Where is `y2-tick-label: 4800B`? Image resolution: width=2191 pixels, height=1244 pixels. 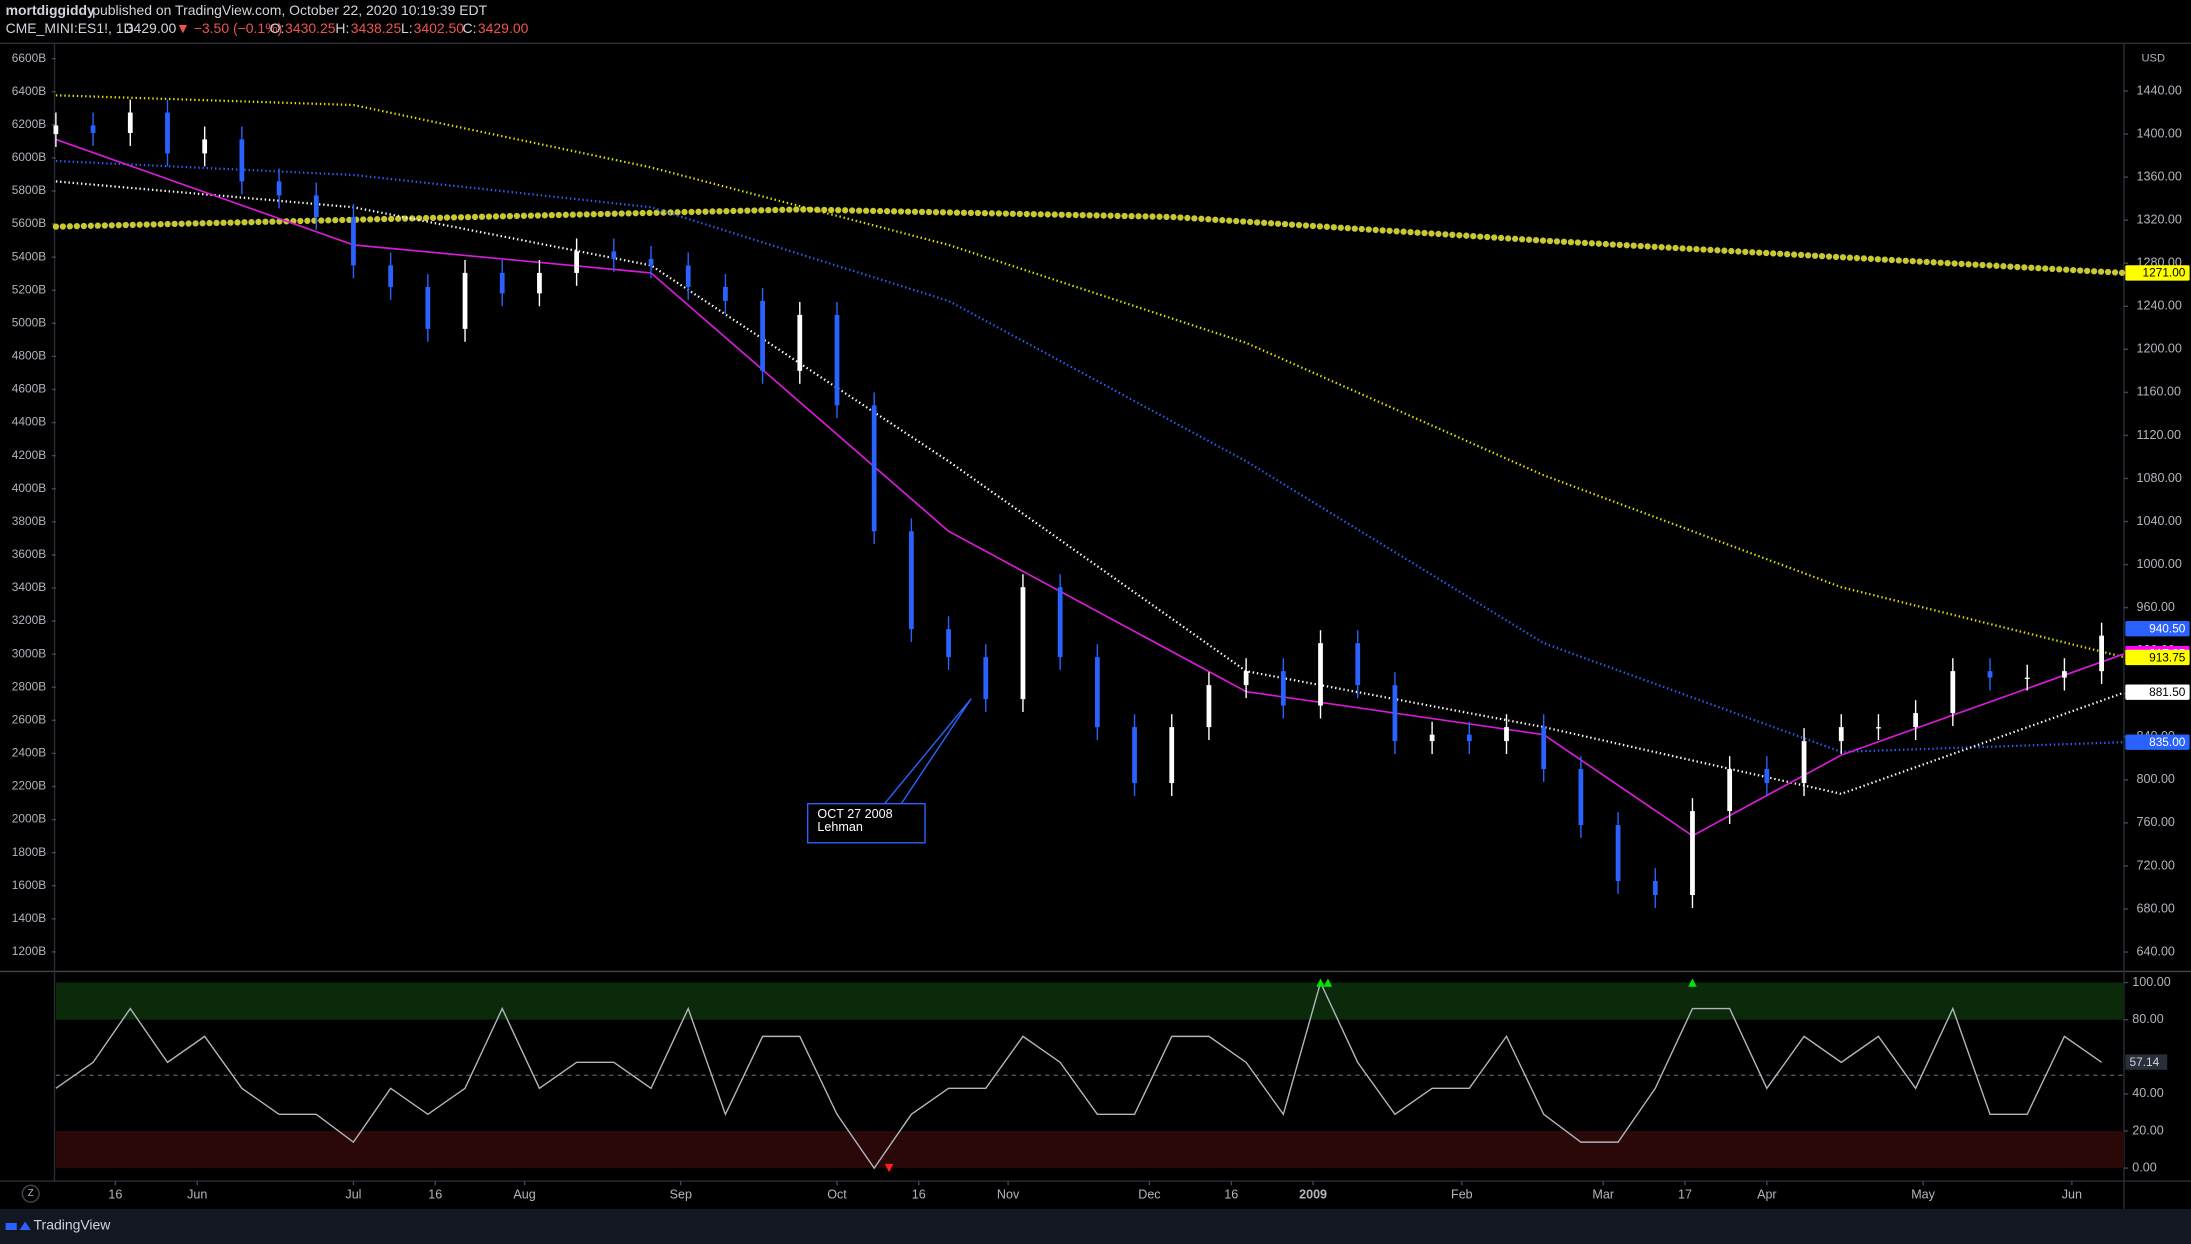 y2-tick-label: 4800B is located at coordinates (29, 356).